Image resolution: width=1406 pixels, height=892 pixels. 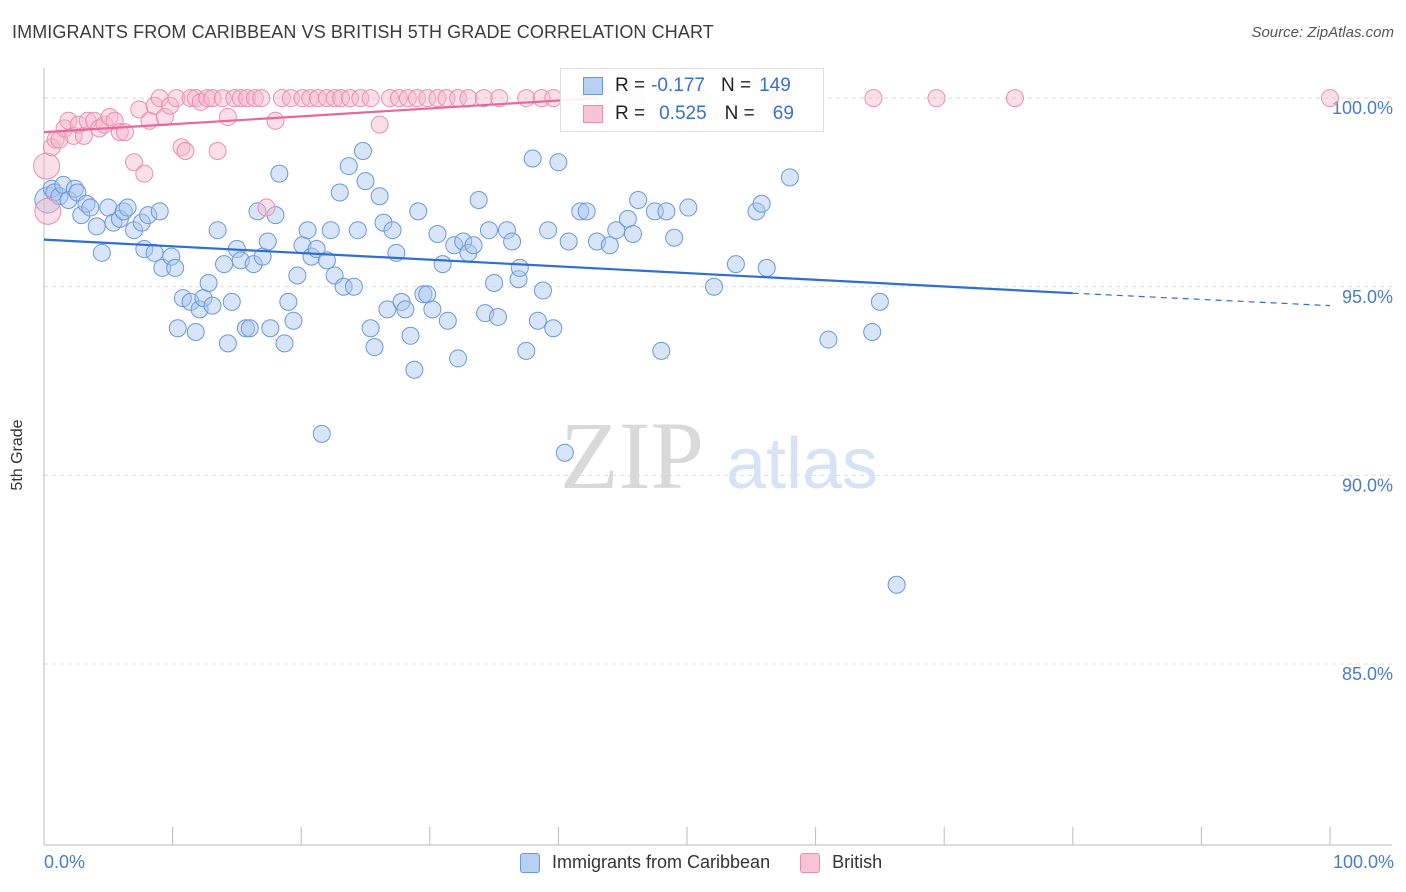 I want to click on legend-item-british: British, so click(x=841, y=862).